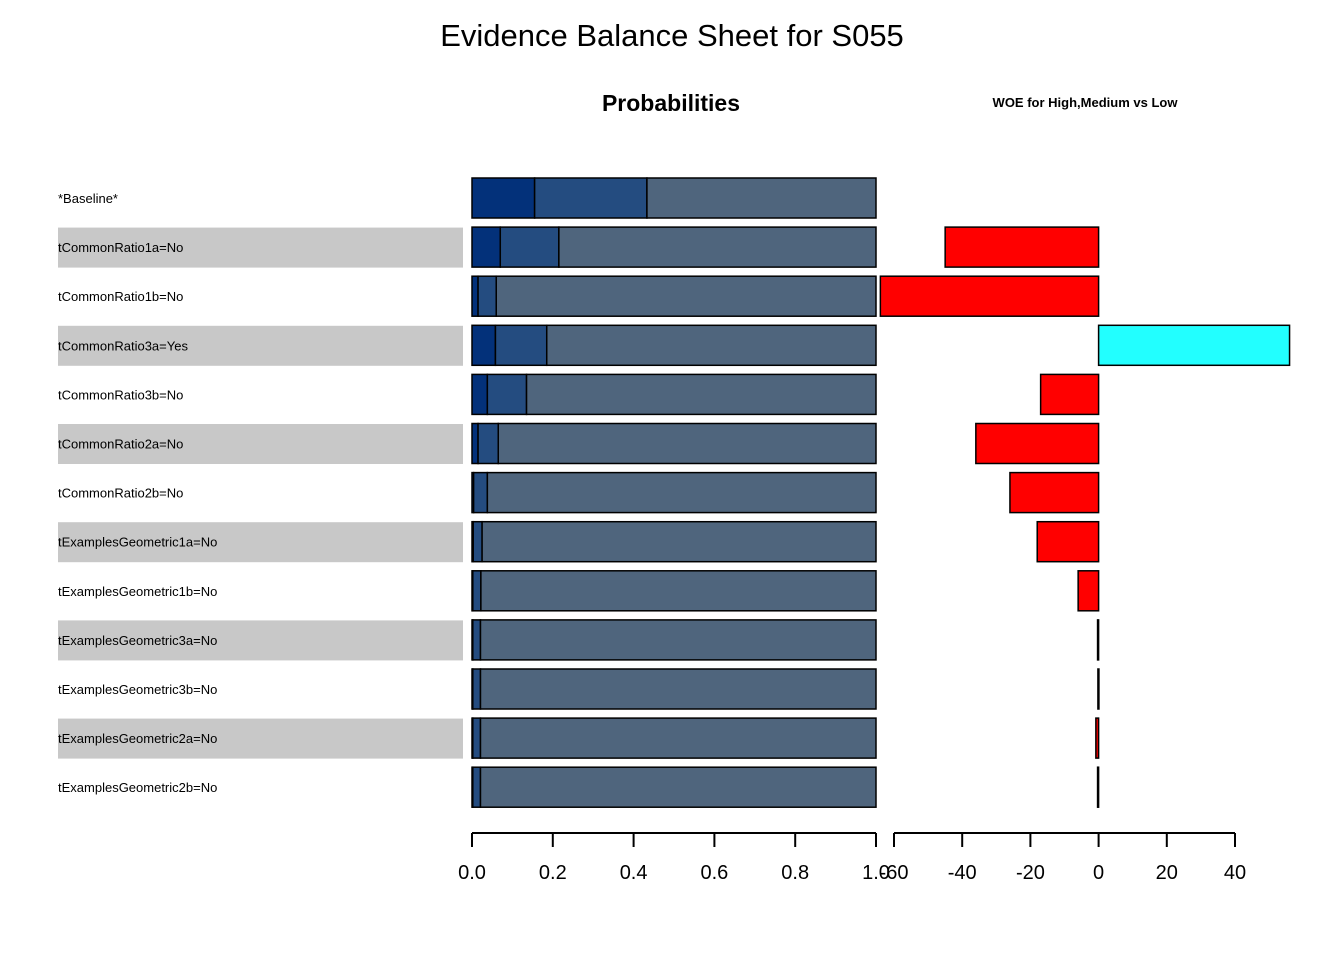  Describe the element at coordinates (553, 873) in the screenshot. I see `probability-tick-label: 0.2` at that location.